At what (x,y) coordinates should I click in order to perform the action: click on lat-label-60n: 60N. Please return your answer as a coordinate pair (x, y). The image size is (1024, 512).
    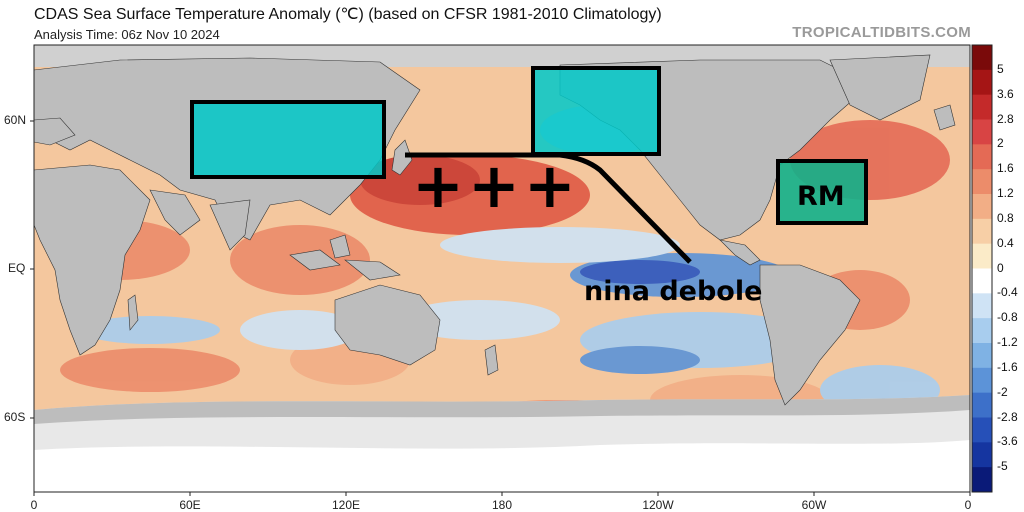
    Looking at the image, I should click on (15, 120).